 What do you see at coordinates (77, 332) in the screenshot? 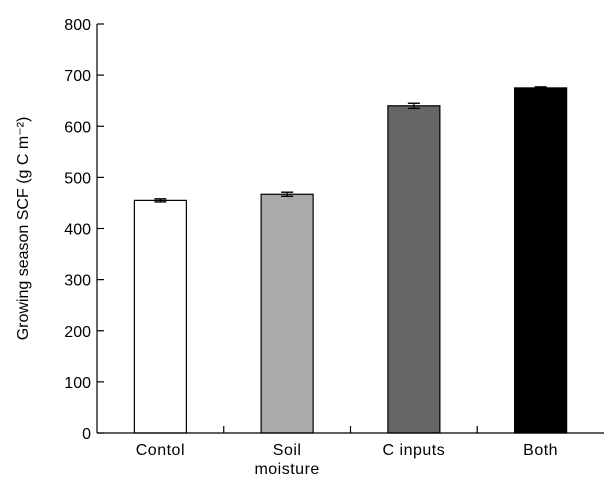
I see `y-tick-label-2: 200` at bounding box center [77, 332].